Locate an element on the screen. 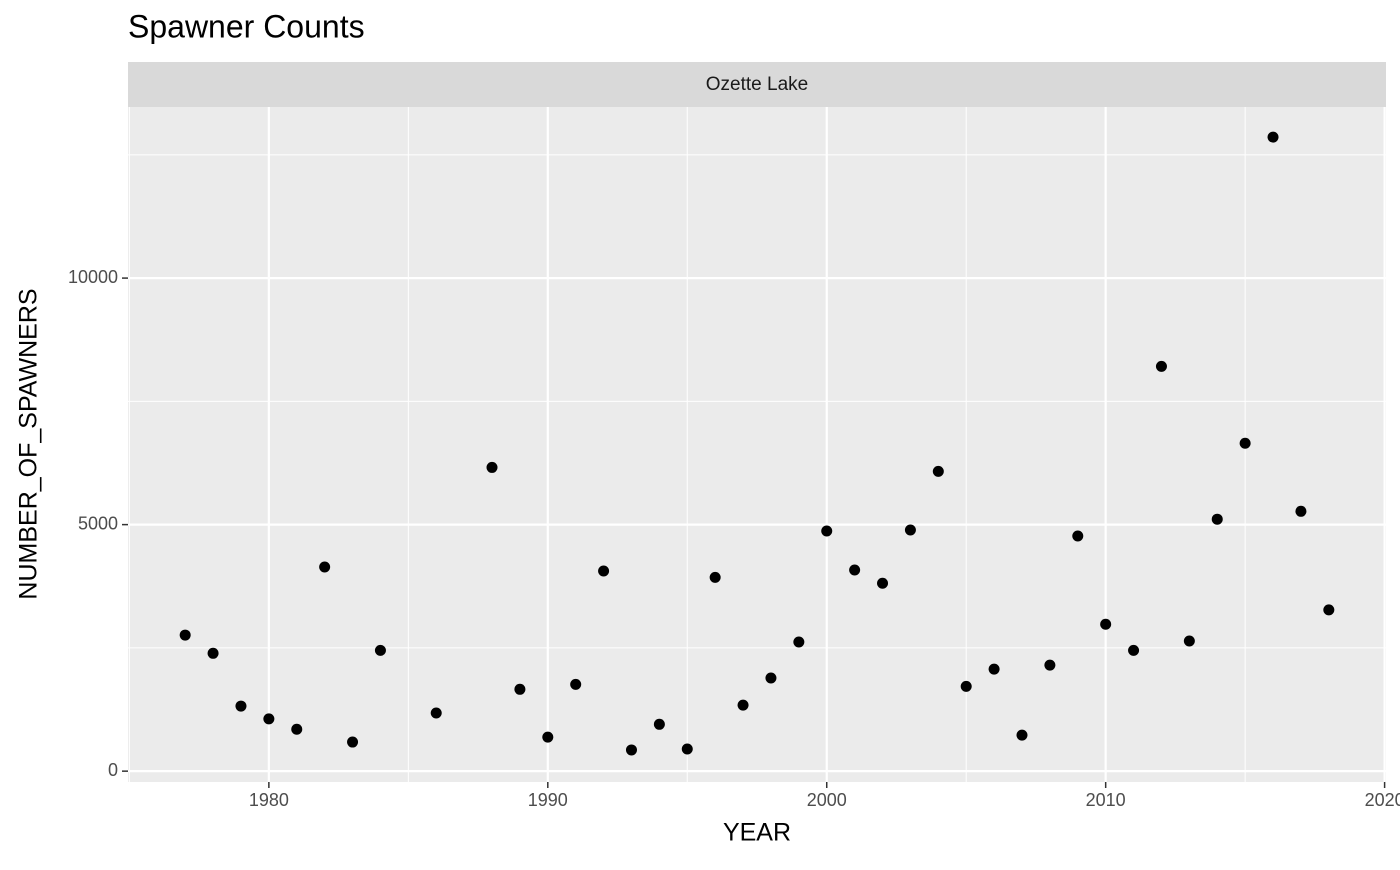 This screenshot has width=1400, height=870. x-tick-label: 2010 is located at coordinates (1106, 800).